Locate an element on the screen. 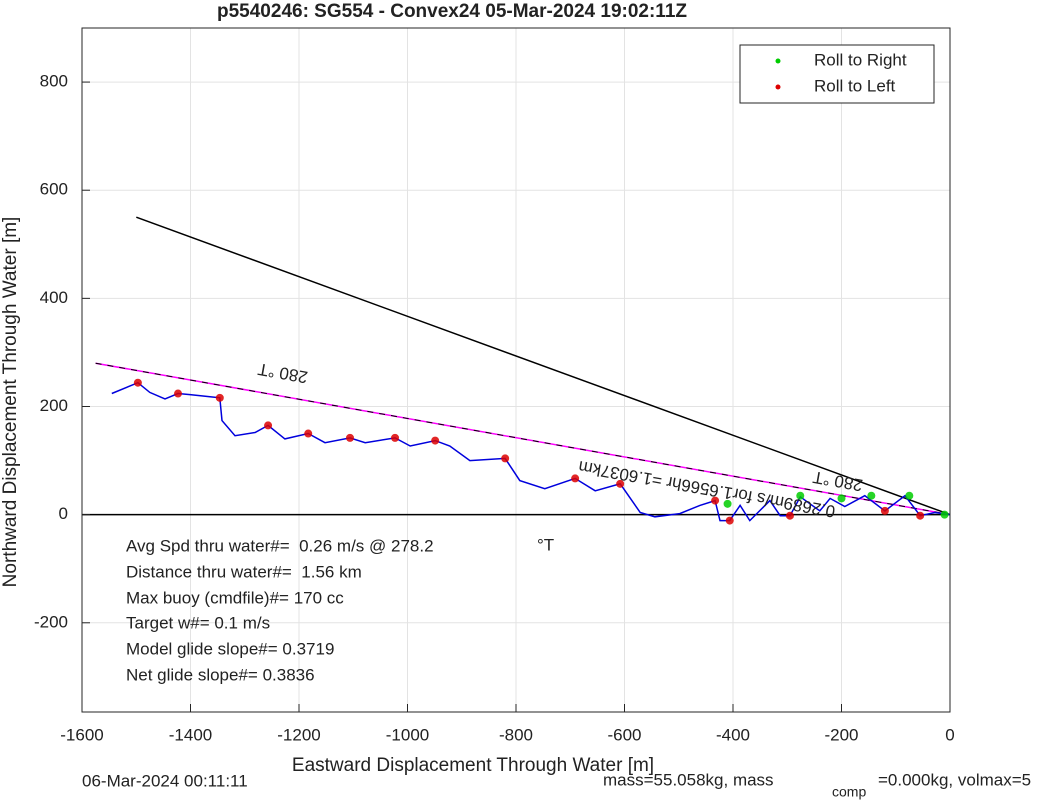  x-tick-label: -400 is located at coordinates (733, 734).